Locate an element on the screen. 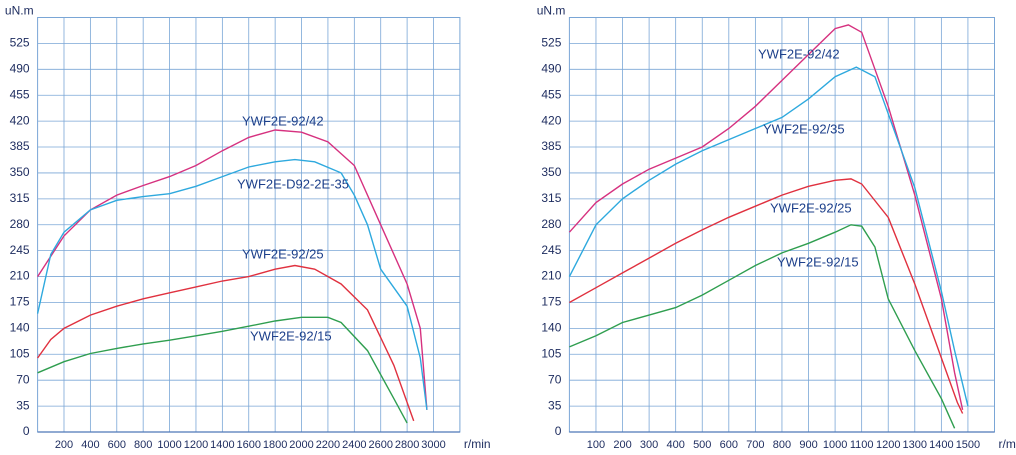 Image resolution: width=1016 pixels, height=455 pixels. x-tick-label: 2000 is located at coordinates (301, 445).